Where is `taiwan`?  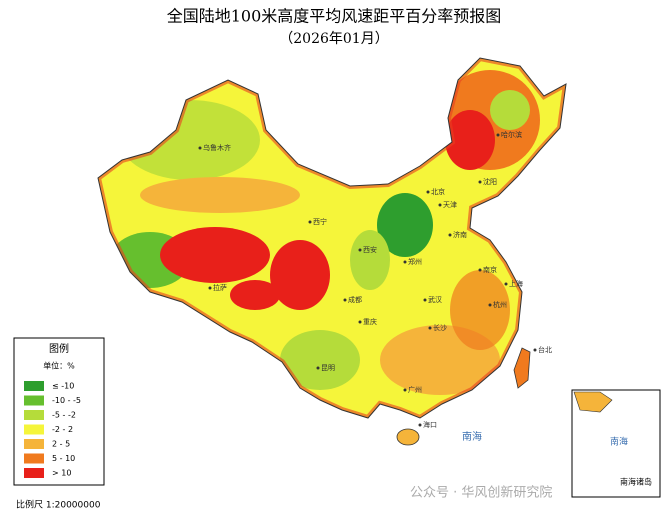
taiwan is located at coordinates (522, 368).